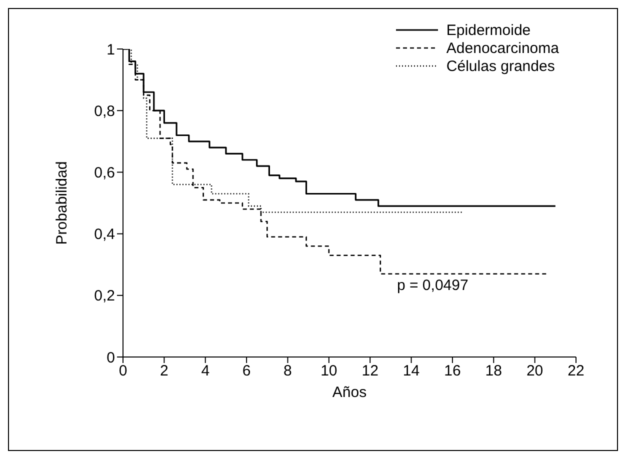 This screenshot has height=459, width=626. Describe the element at coordinates (502, 48) in the screenshot. I see `legend-label: Adenocarcinoma` at that location.